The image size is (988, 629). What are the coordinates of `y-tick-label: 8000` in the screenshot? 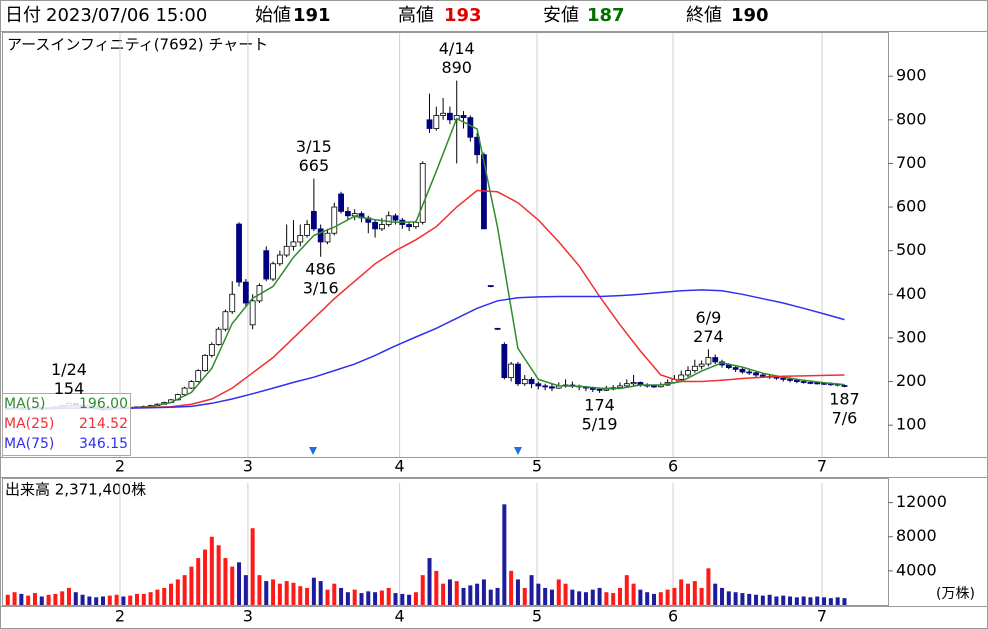 It's located at (916, 535).